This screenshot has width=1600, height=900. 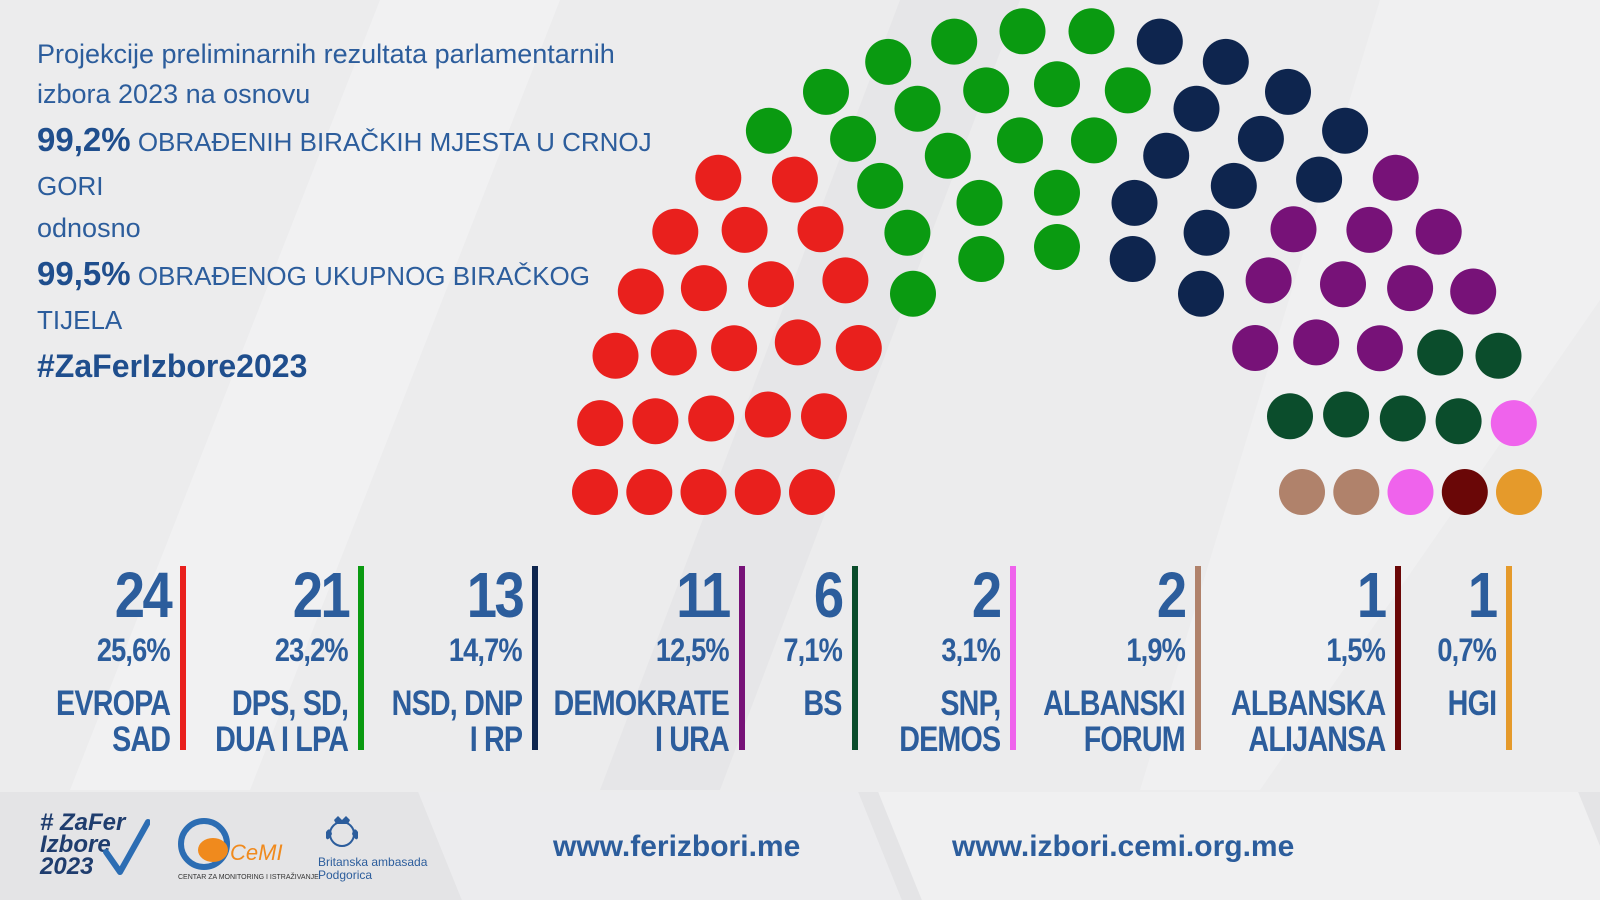 What do you see at coordinates (692, 739) in the screenshot?
I see `party-name-line-2: I URA` at bounding box center [692, 739].